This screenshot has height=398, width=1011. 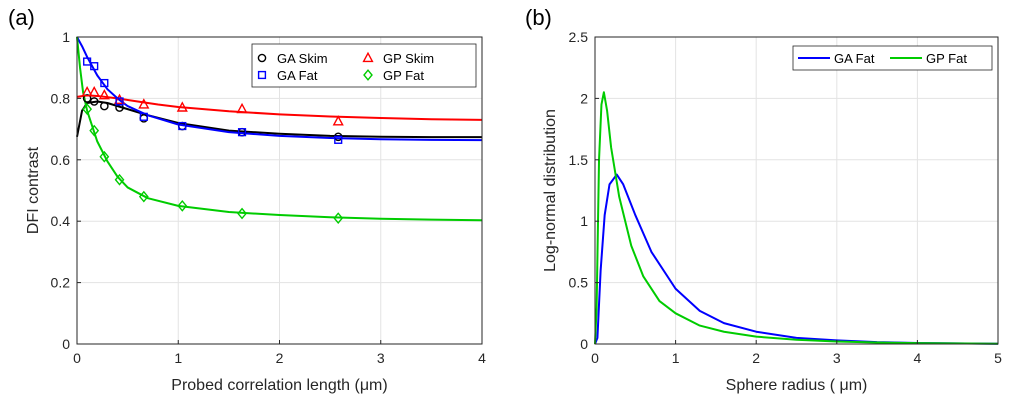 What do you see at coordinates (262, 75) in the screenshot?
I see `legend-marker-ga-fat` at bounding box center [262, 75].